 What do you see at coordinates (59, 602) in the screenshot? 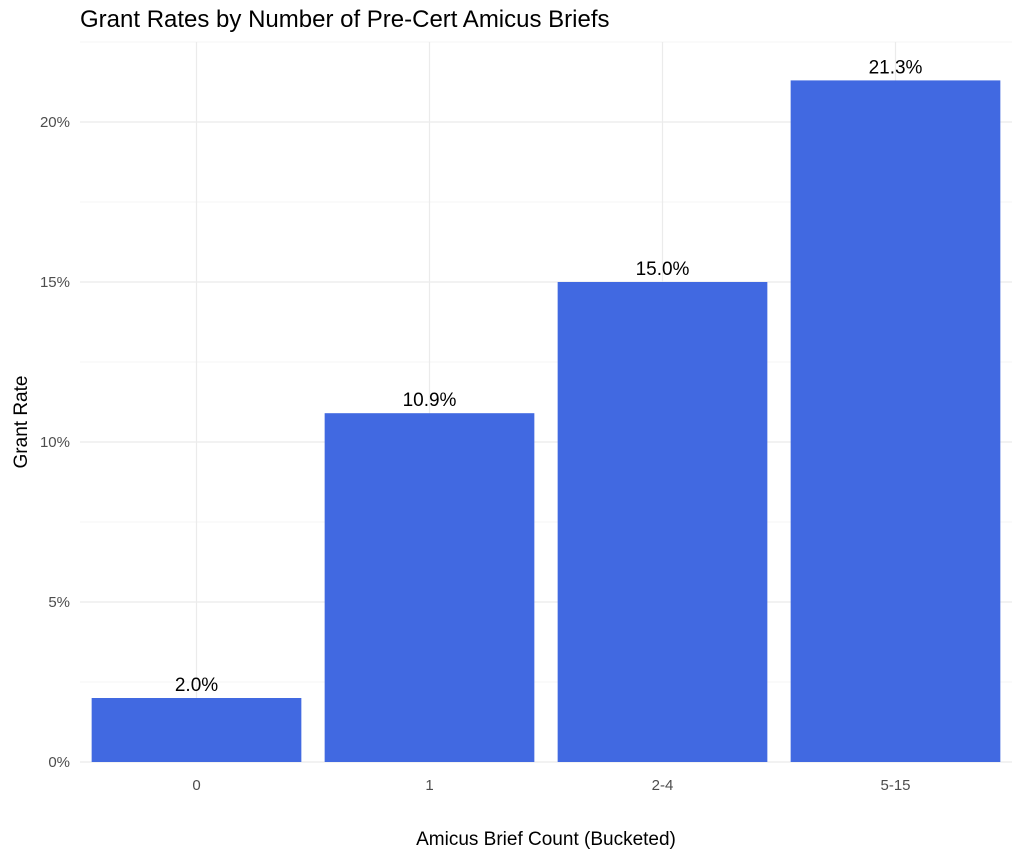
I see `y-tick-label: 5%` at bounding box center [59, 602].